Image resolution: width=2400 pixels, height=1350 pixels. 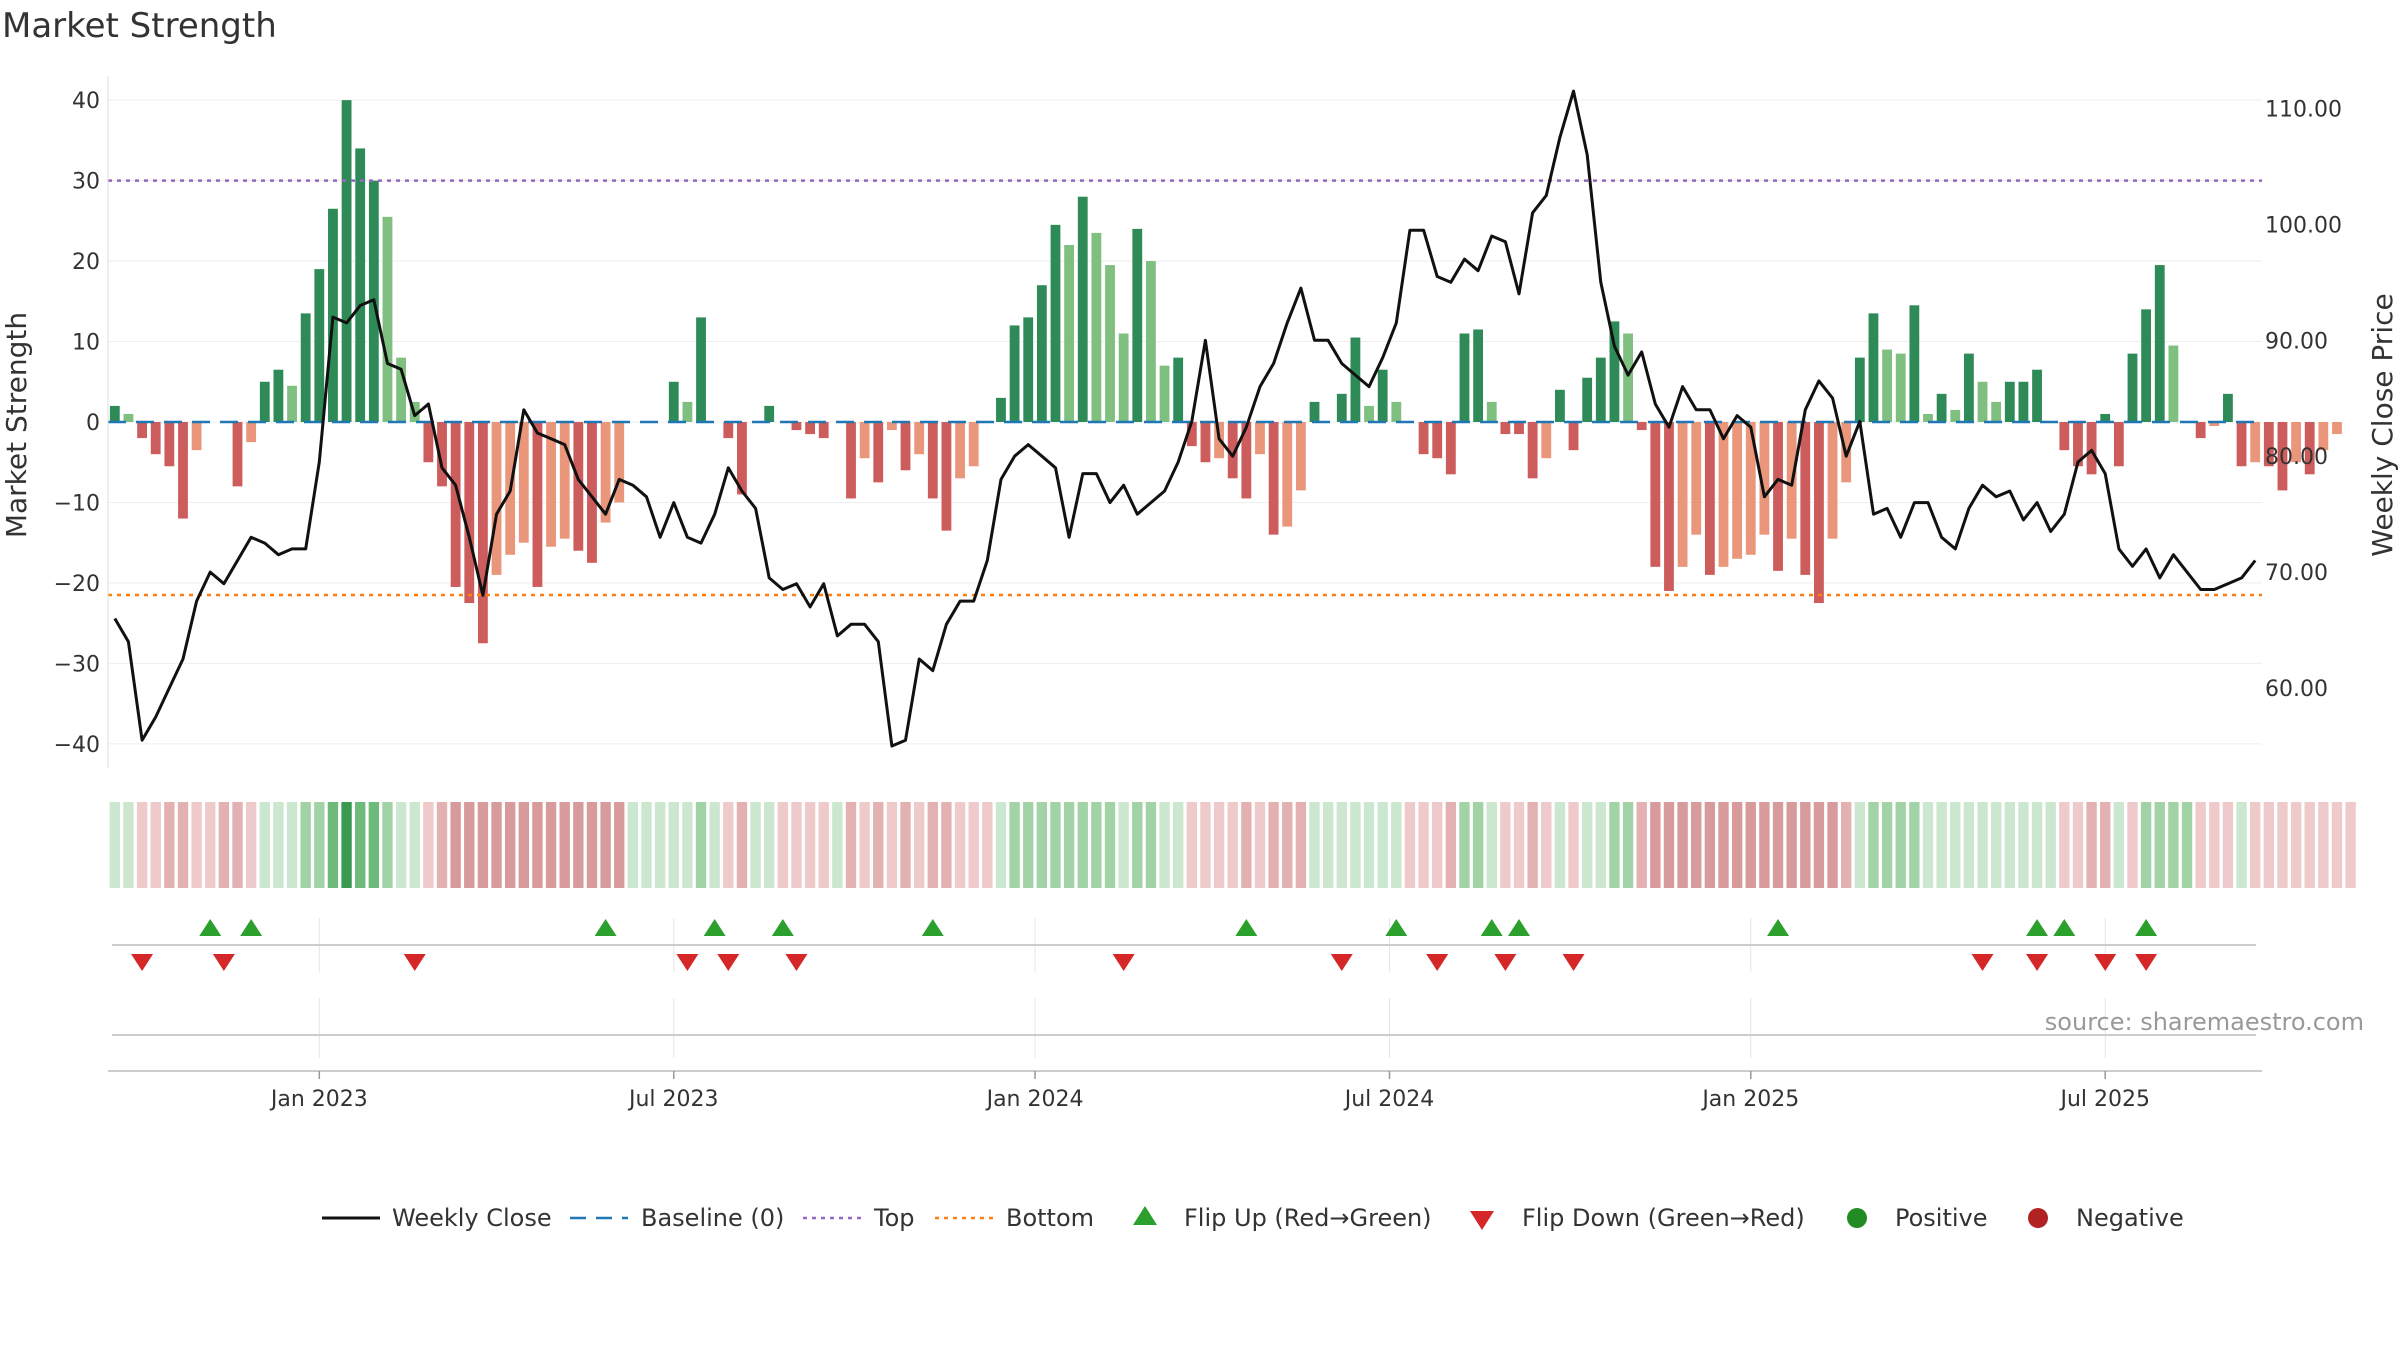 I want to click on y-tick-label: 20, so click(x=86, y=262).